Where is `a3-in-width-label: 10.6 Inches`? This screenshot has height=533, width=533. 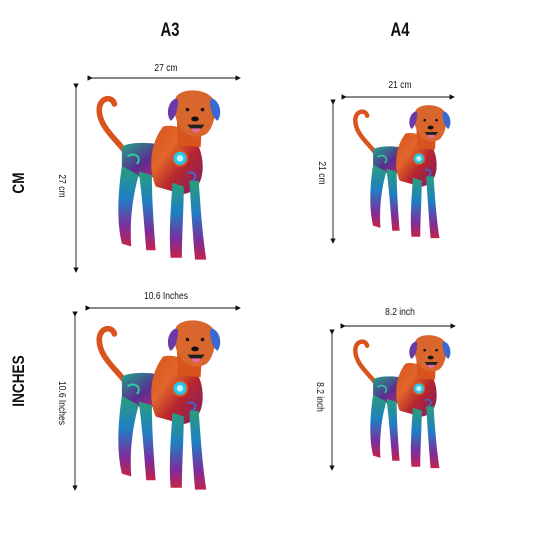 a3-in-width-label: 10.6 Inches is located at coordinates (166, 296).